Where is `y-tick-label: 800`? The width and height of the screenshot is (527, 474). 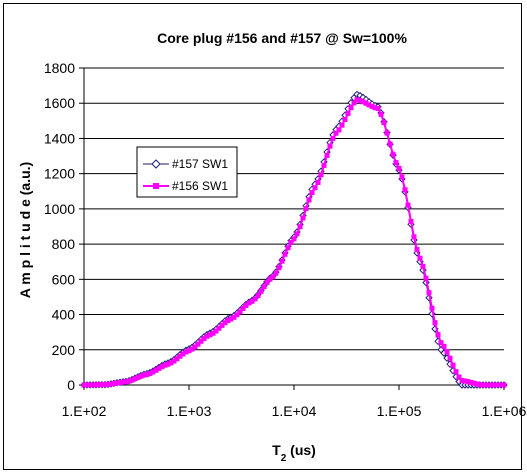 y-tick-label: 800 is located at coordinates (64, 244).